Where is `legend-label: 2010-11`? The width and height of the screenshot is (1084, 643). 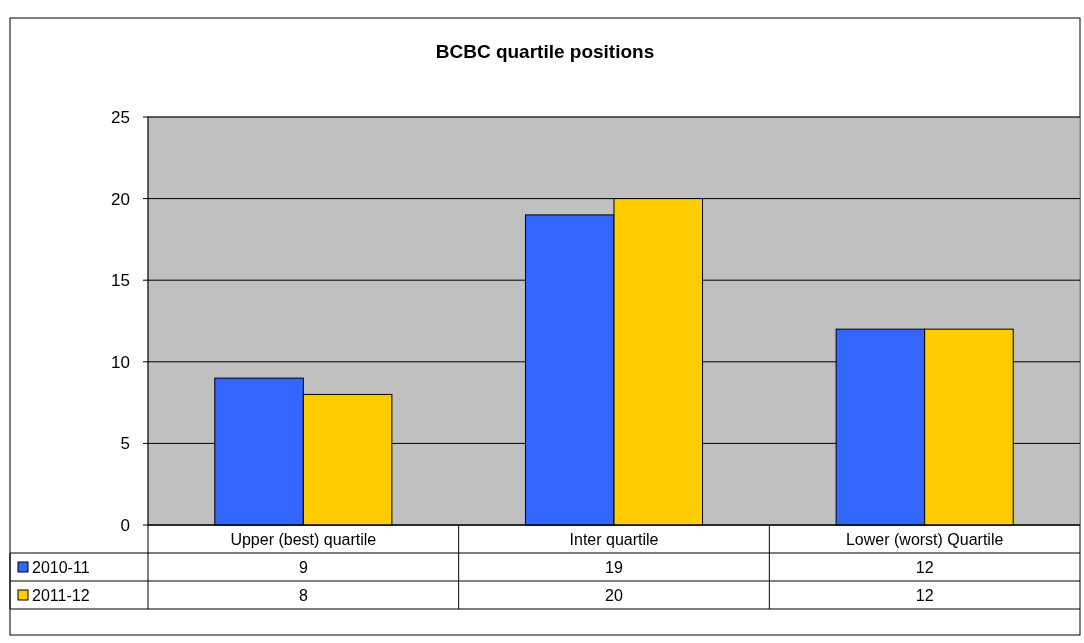
legend-label: 2010-11 is located at coordinates (61, 567).